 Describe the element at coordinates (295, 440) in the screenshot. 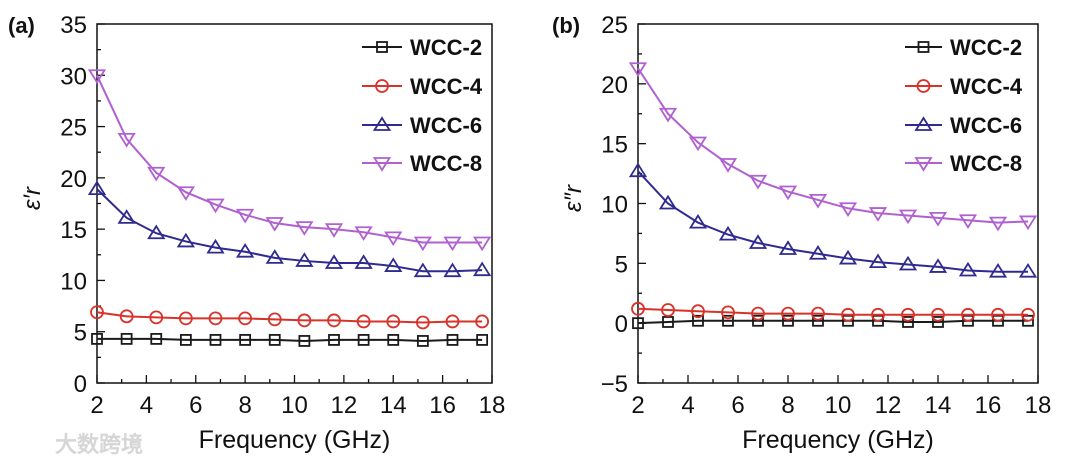

I see `x-axis-label: Frequency (GHz)` at that location.